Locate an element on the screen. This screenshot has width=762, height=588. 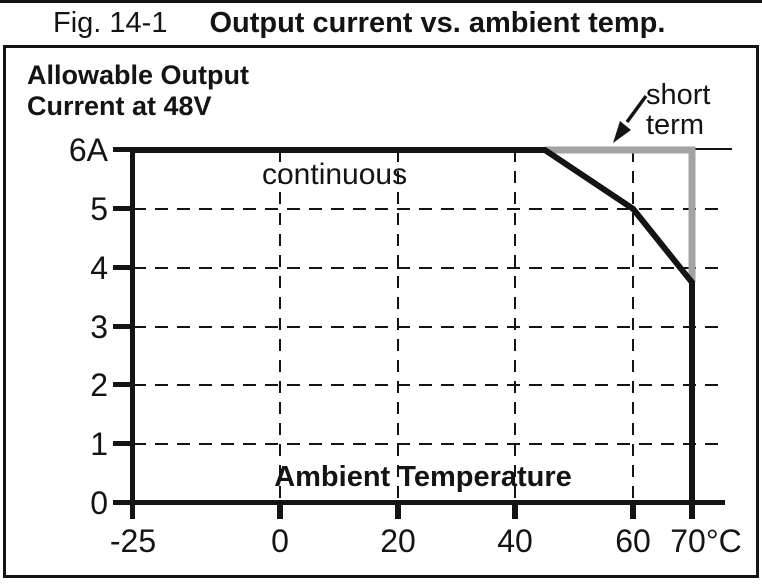
series-line-short-term is located at coordinates (620, 214).